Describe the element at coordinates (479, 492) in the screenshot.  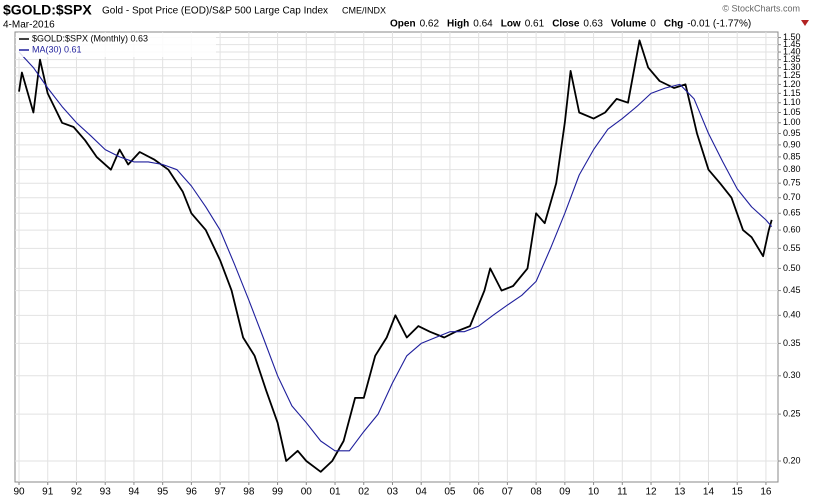
I see `x-tick-label: 06` at that location.